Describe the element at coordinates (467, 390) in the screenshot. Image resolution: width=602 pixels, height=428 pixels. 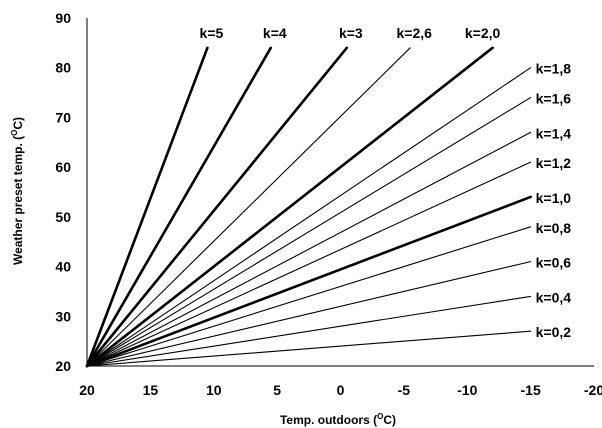
I see `x-tick-label: -10` at that location.